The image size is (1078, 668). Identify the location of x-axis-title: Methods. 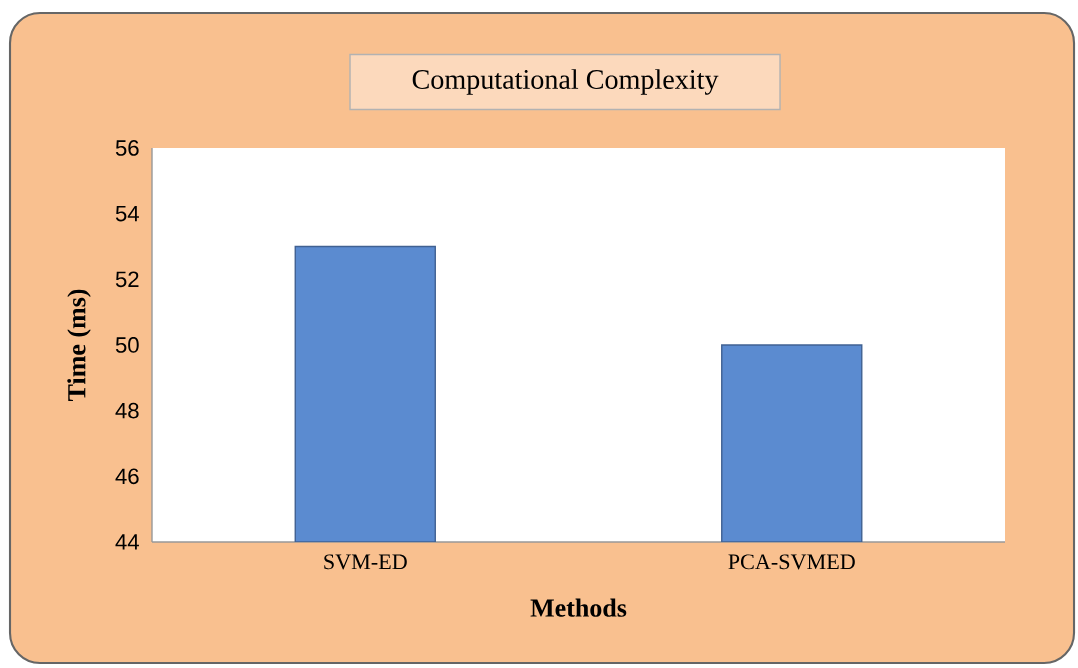
(578, 607).